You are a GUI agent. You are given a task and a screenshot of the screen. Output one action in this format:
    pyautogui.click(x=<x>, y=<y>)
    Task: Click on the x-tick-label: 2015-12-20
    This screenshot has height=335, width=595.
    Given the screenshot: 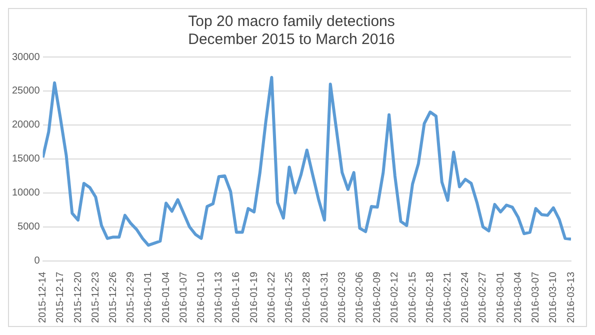 What is the action you would take?
    pyautogui.click(x=78, y=297)
    